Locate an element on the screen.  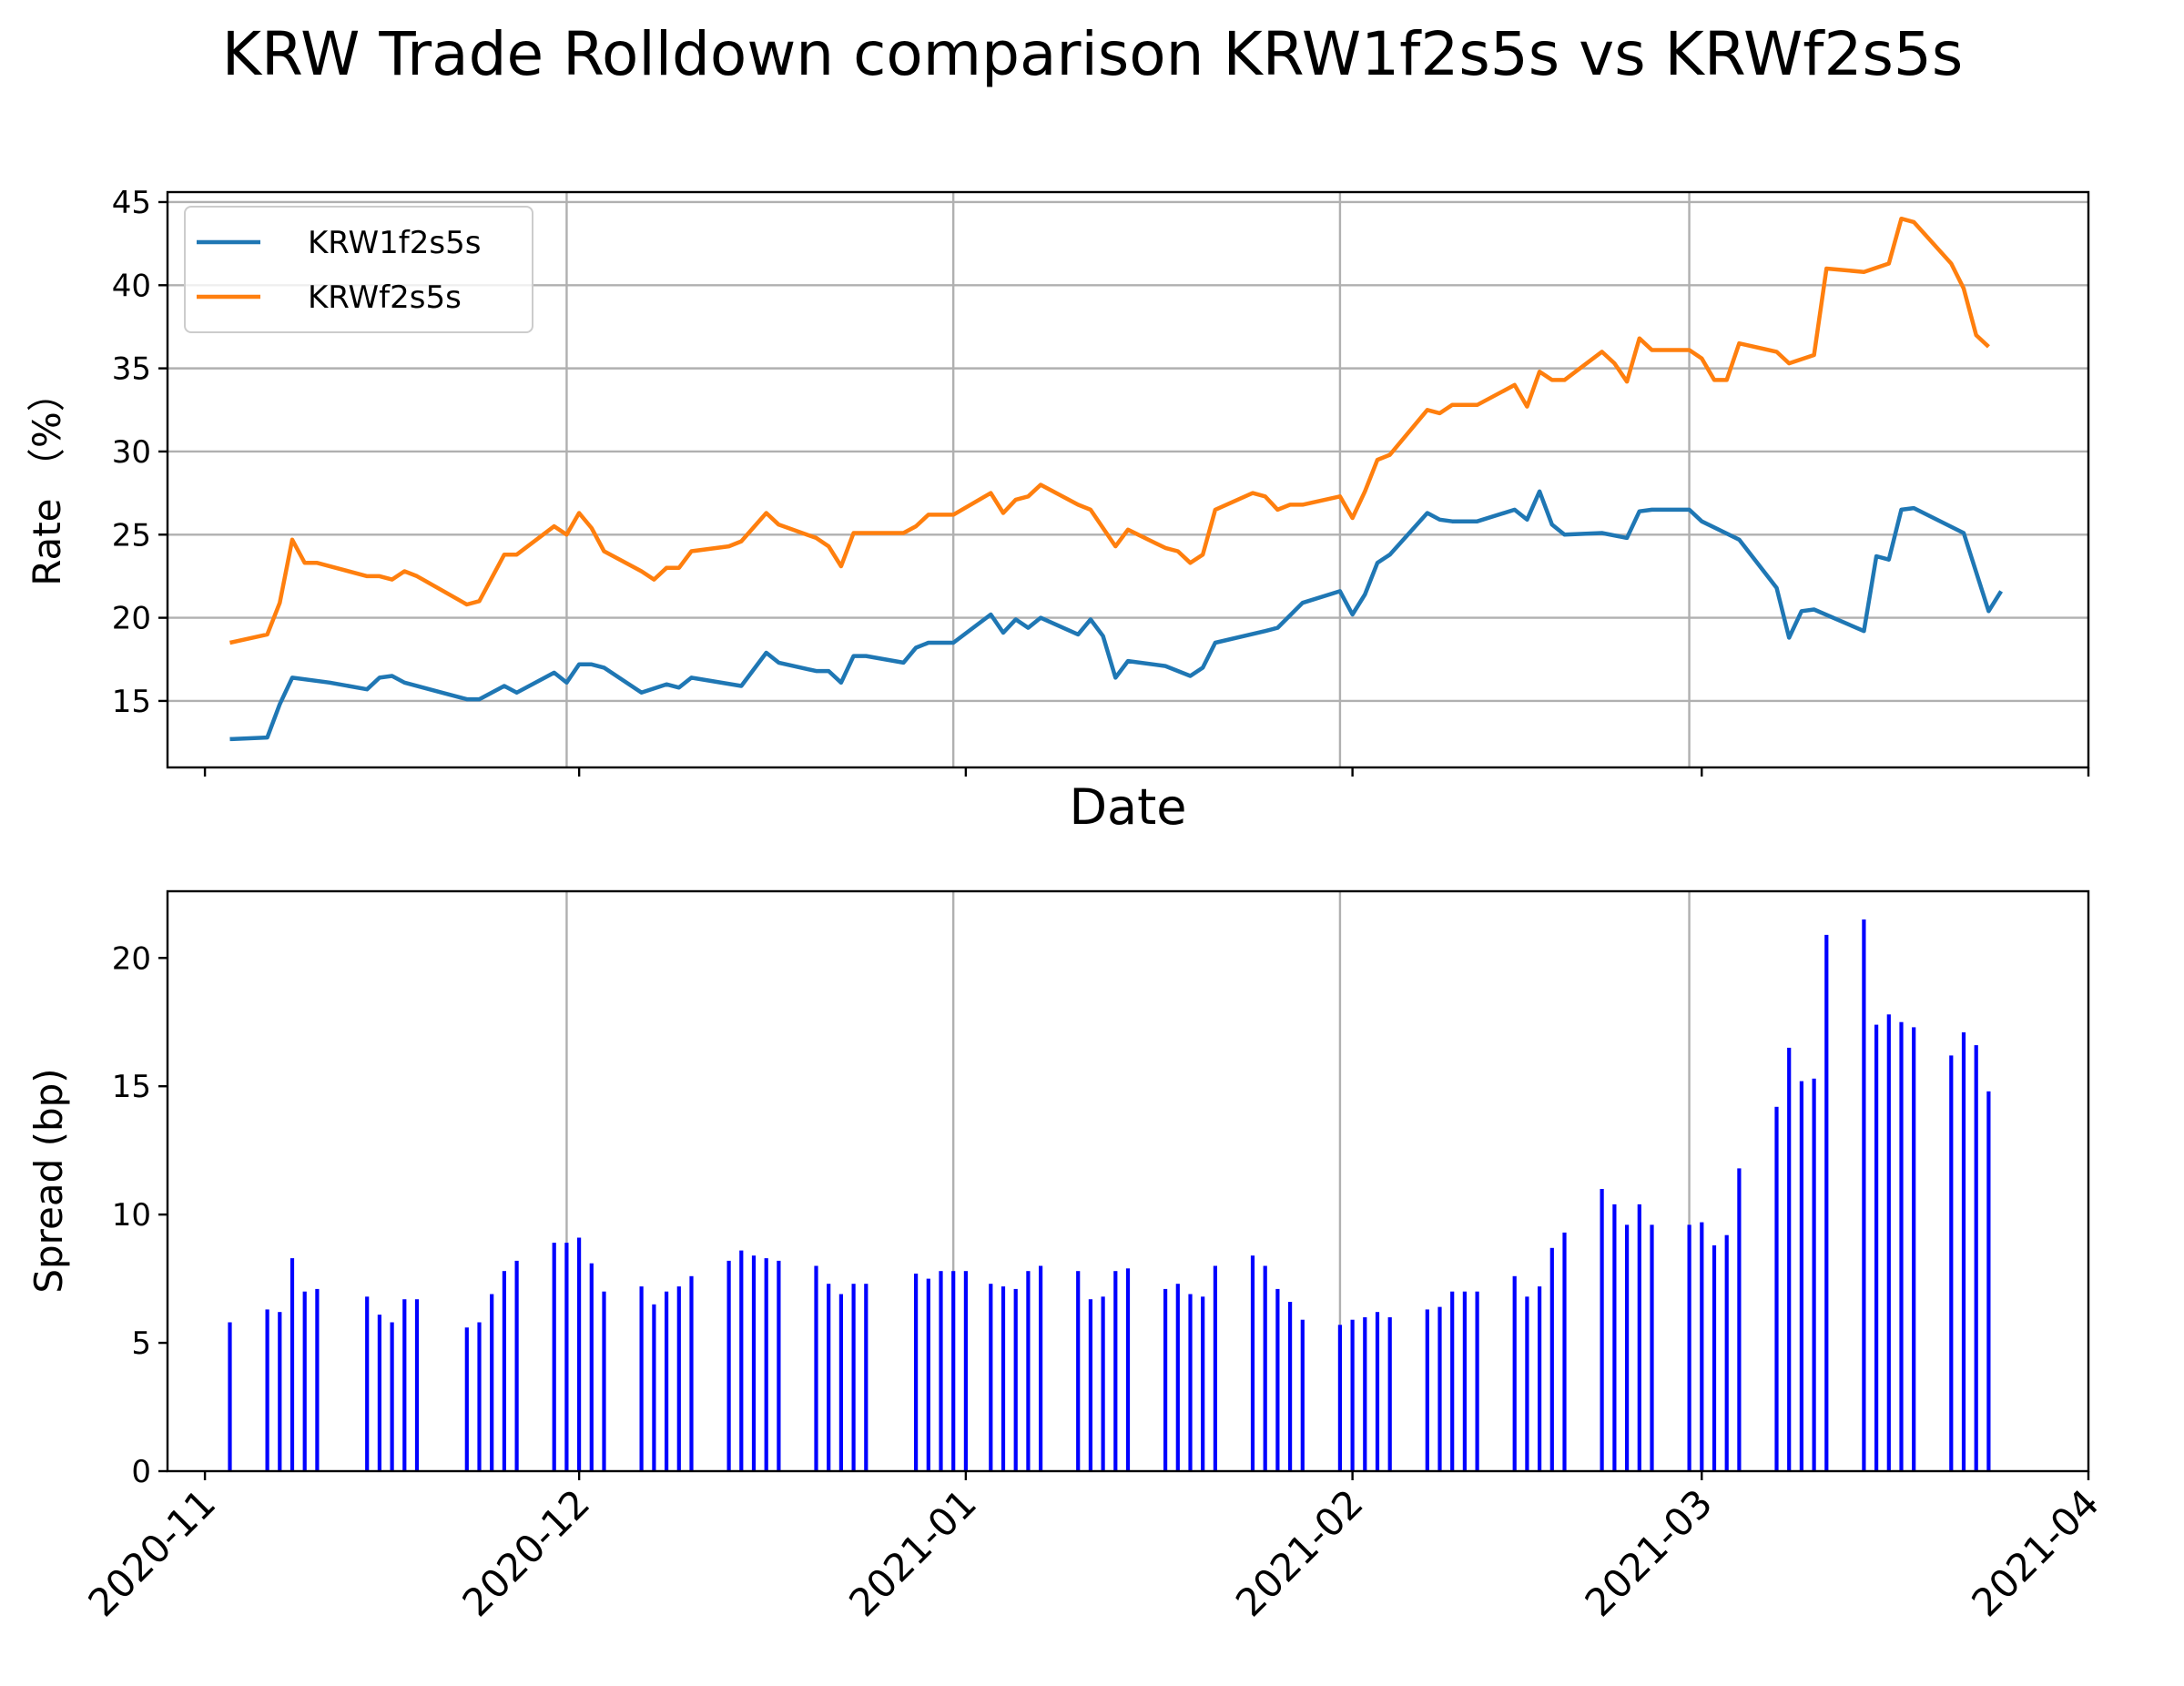
rate-y-tick-label: 20 is located at coordinates (131, 619).